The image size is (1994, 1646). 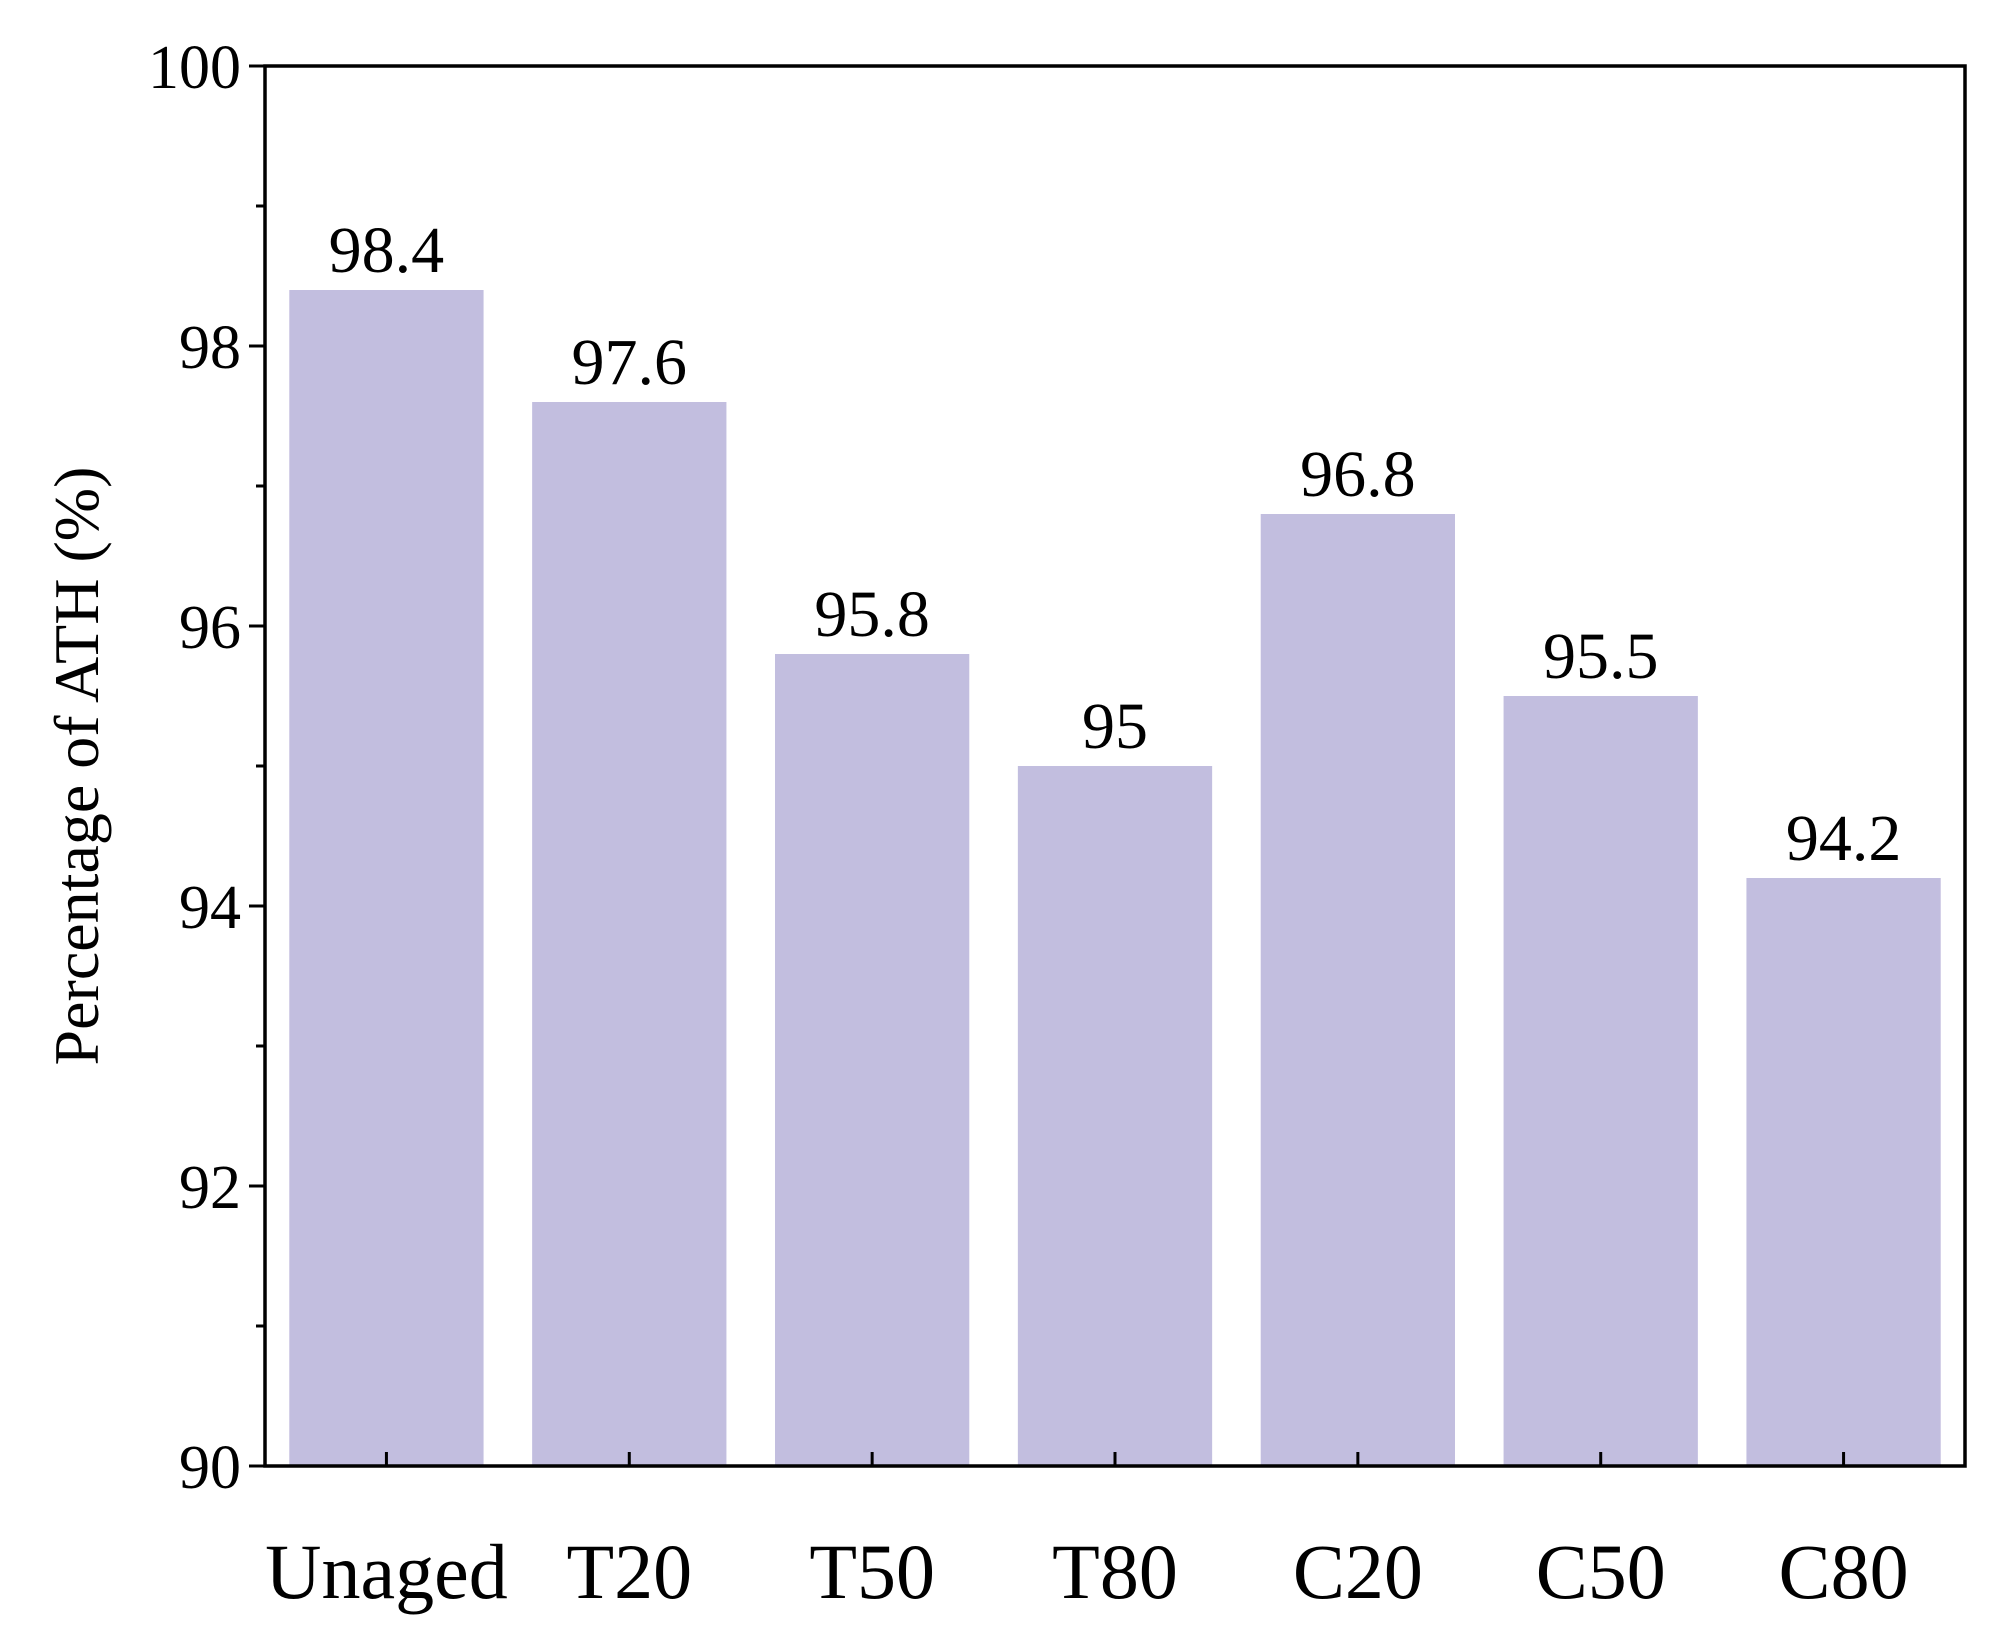 What do you see at coordinates (386, 1571) in the screenshot?
I see `x-tick-label-unaged: Unaged` at bounding box center [386, 1571].